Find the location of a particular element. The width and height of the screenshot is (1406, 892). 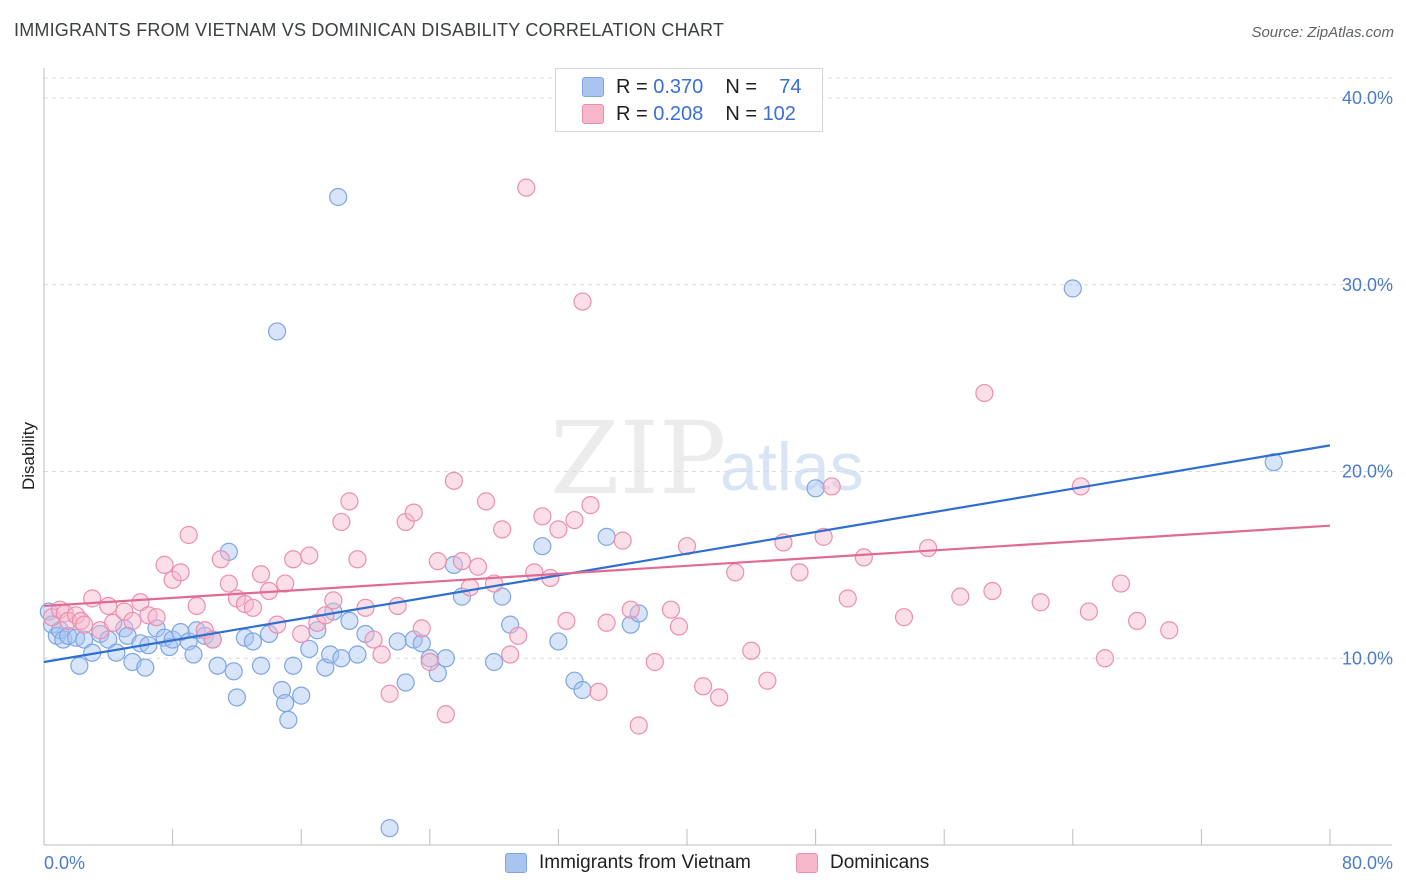

bottom-legend-swatch-dominicans is located at coordinates (807, 863).